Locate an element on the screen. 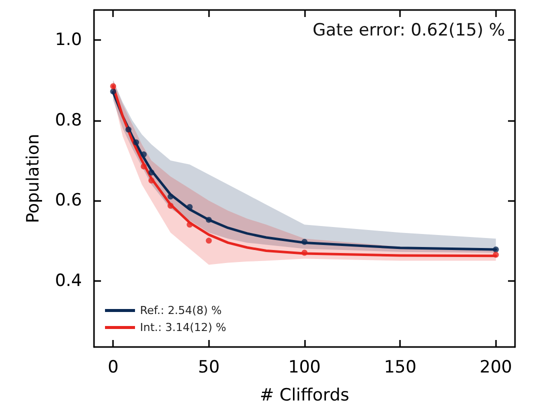  y-tick-label: 0.6 is located at coordinates (68, 200).